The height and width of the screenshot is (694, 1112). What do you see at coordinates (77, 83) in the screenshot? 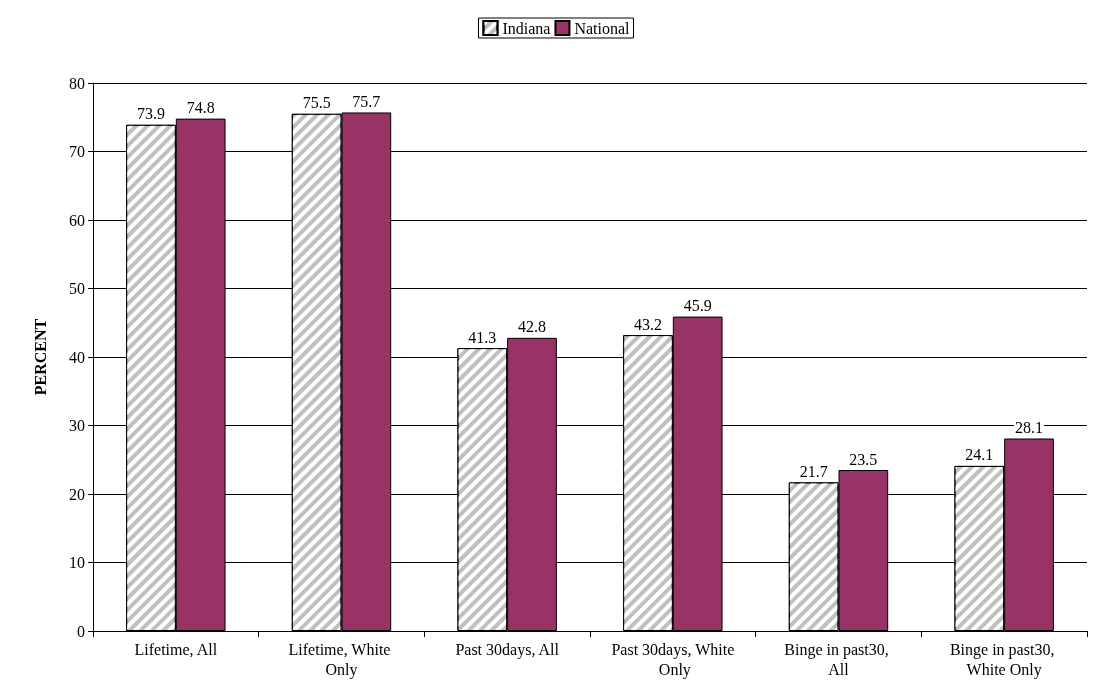
I see `y-tick-label: 80` at bounding box center [77, 83].